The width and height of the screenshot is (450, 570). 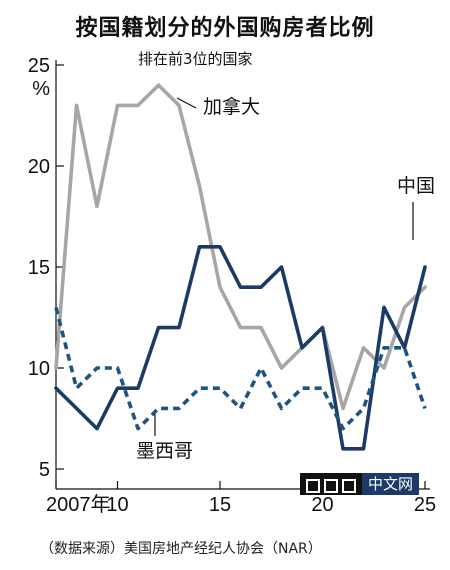 I want to click on y-tick-label: 15, so click(x=39, y=268).